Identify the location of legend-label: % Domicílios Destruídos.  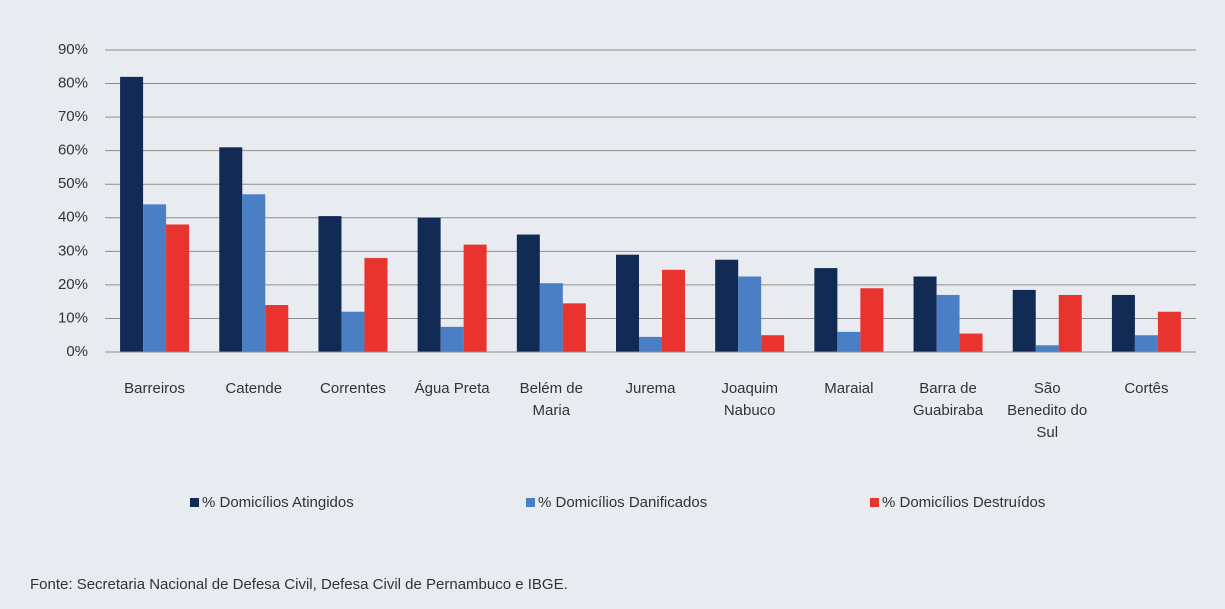
(964, 502).